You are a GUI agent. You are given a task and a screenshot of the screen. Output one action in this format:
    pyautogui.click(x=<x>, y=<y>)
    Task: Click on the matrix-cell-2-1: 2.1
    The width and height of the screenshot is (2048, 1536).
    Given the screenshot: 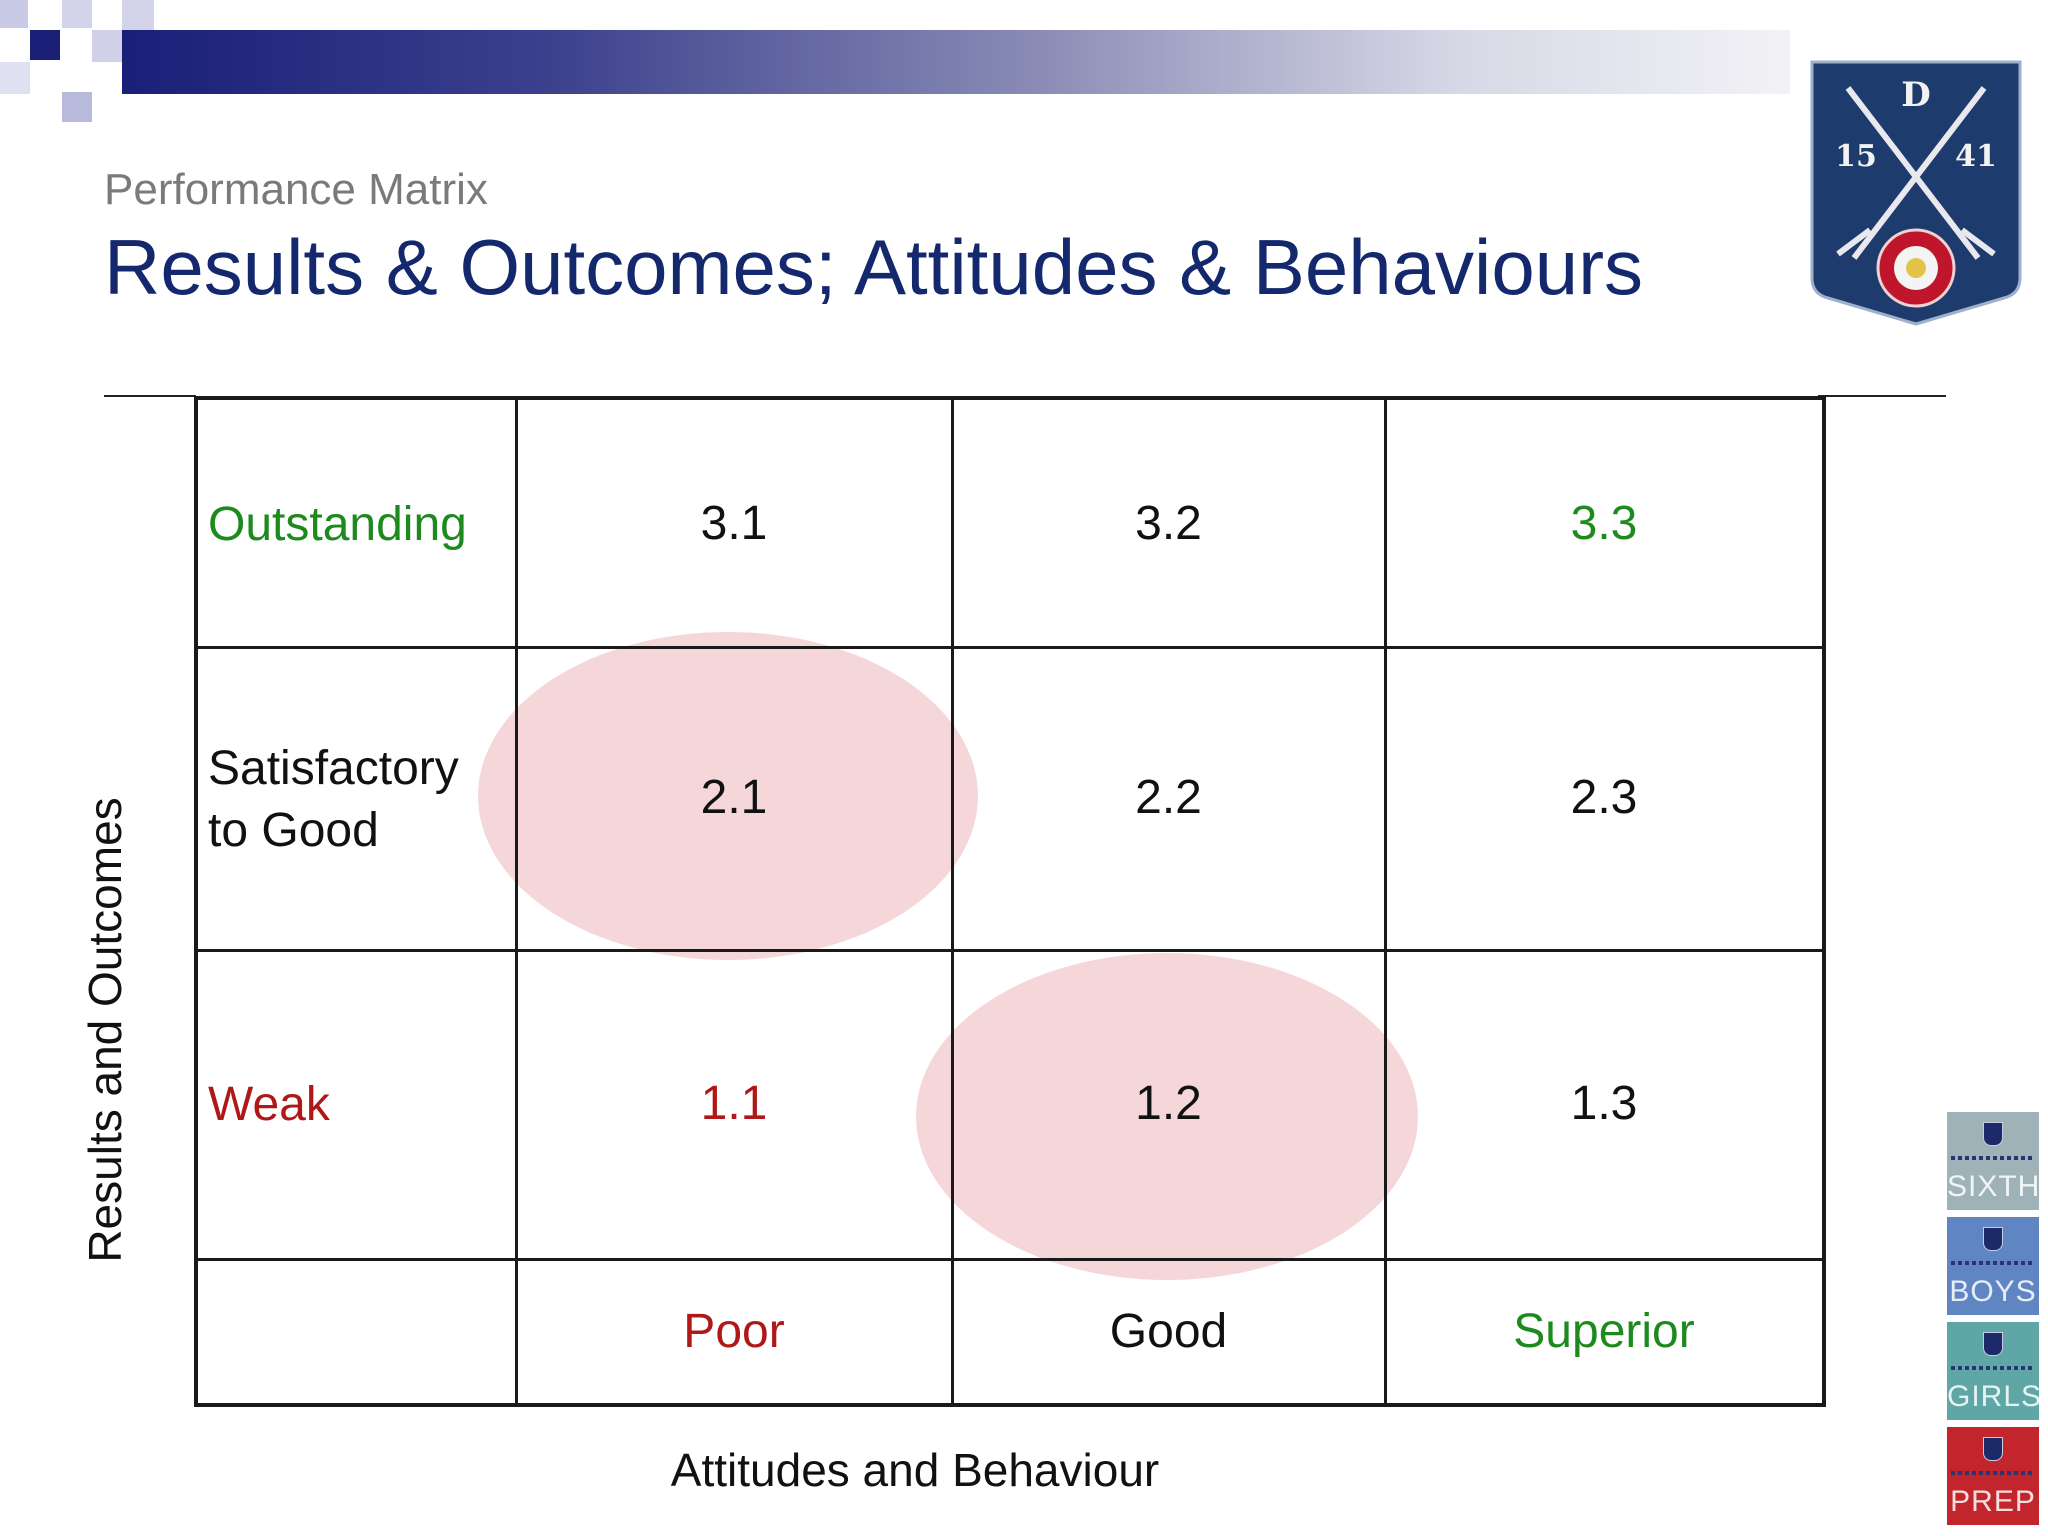 What is the action you would take?
    pyautogui.click(x=734, y=797)
    